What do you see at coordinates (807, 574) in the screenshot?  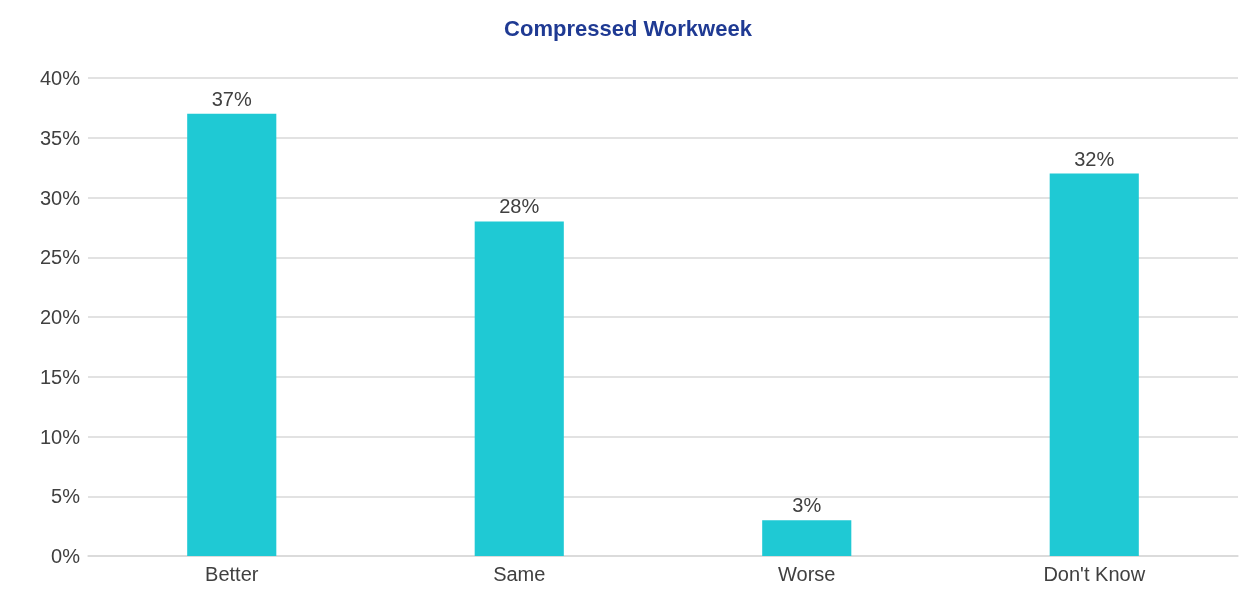 I see `x-tick-label: Worse` at bounding box center [807, 574].